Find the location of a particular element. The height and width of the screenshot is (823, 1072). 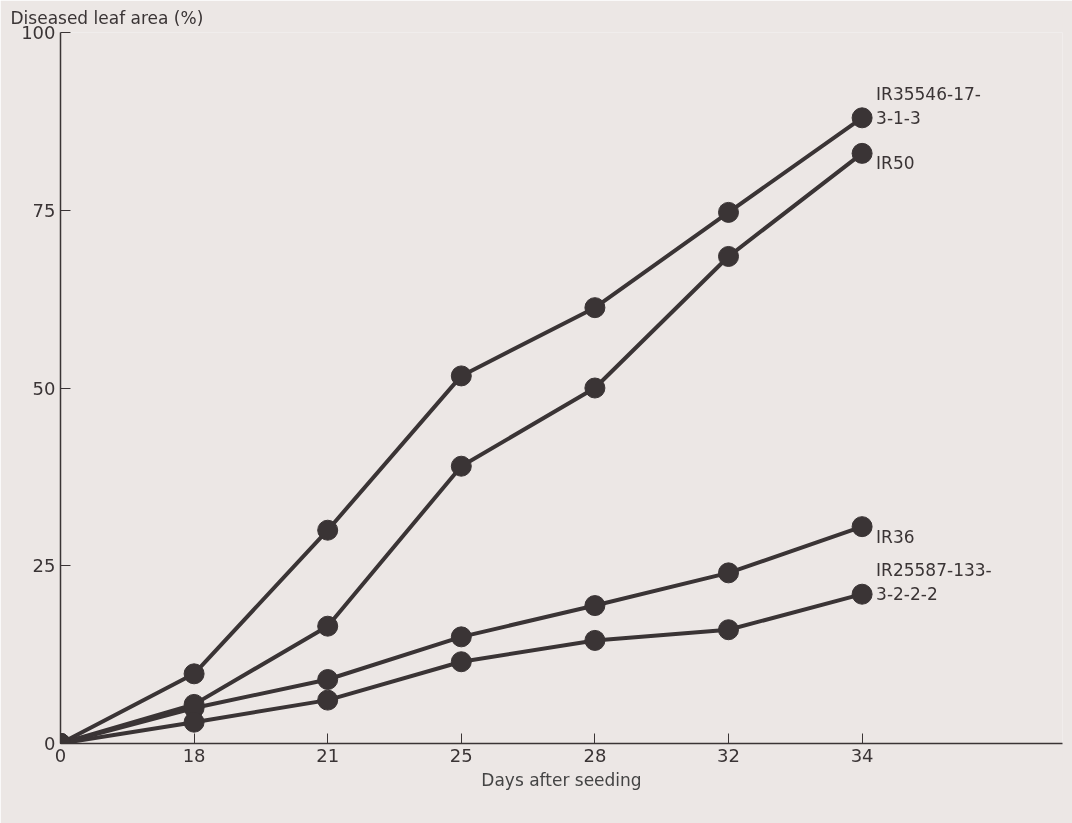

x-tick-label: 21 is located at coordinates (328, 755).